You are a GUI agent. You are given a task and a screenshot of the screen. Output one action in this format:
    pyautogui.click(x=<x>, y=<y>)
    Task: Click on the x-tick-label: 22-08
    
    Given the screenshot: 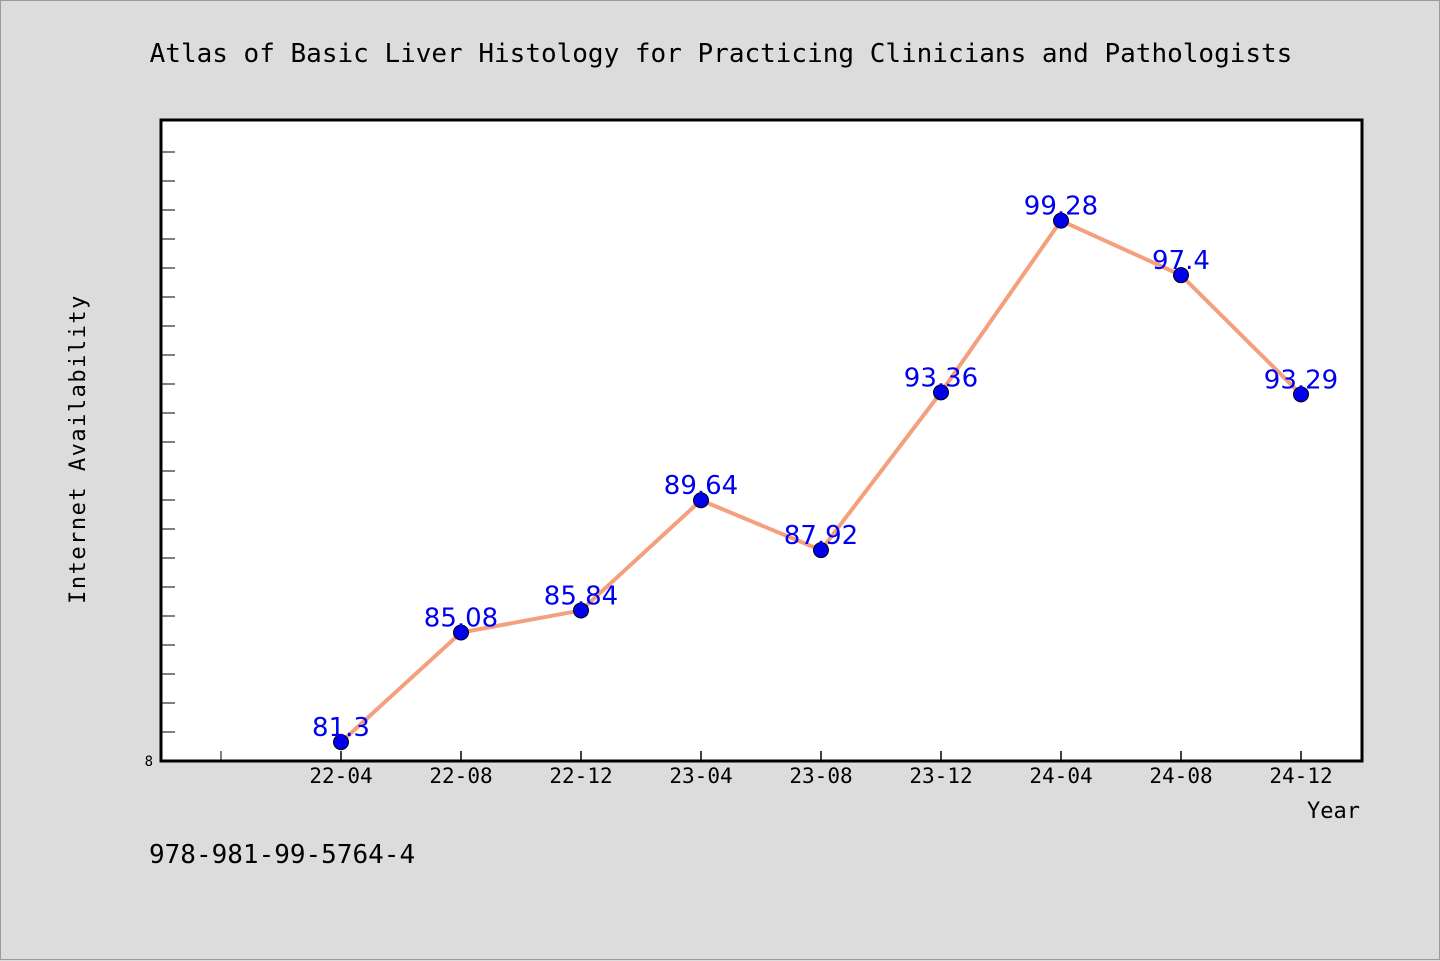 What is the action you would take?
    pyautogui.click(x=460, y=776)
    